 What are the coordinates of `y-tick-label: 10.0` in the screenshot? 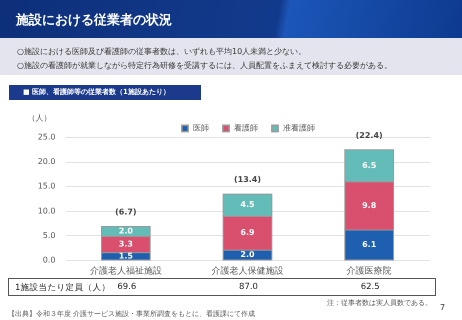 It's located at (47, 211).